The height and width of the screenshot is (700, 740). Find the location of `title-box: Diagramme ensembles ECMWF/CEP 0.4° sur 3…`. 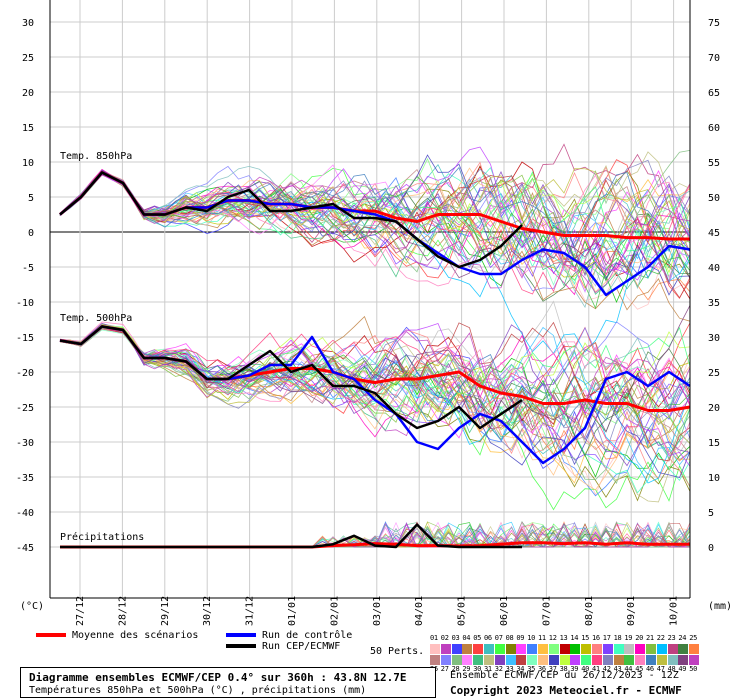

title-box: Diagramme ensembles ECMWF/CEP 0.4° sur 3… is located at coordinates (228, 682).